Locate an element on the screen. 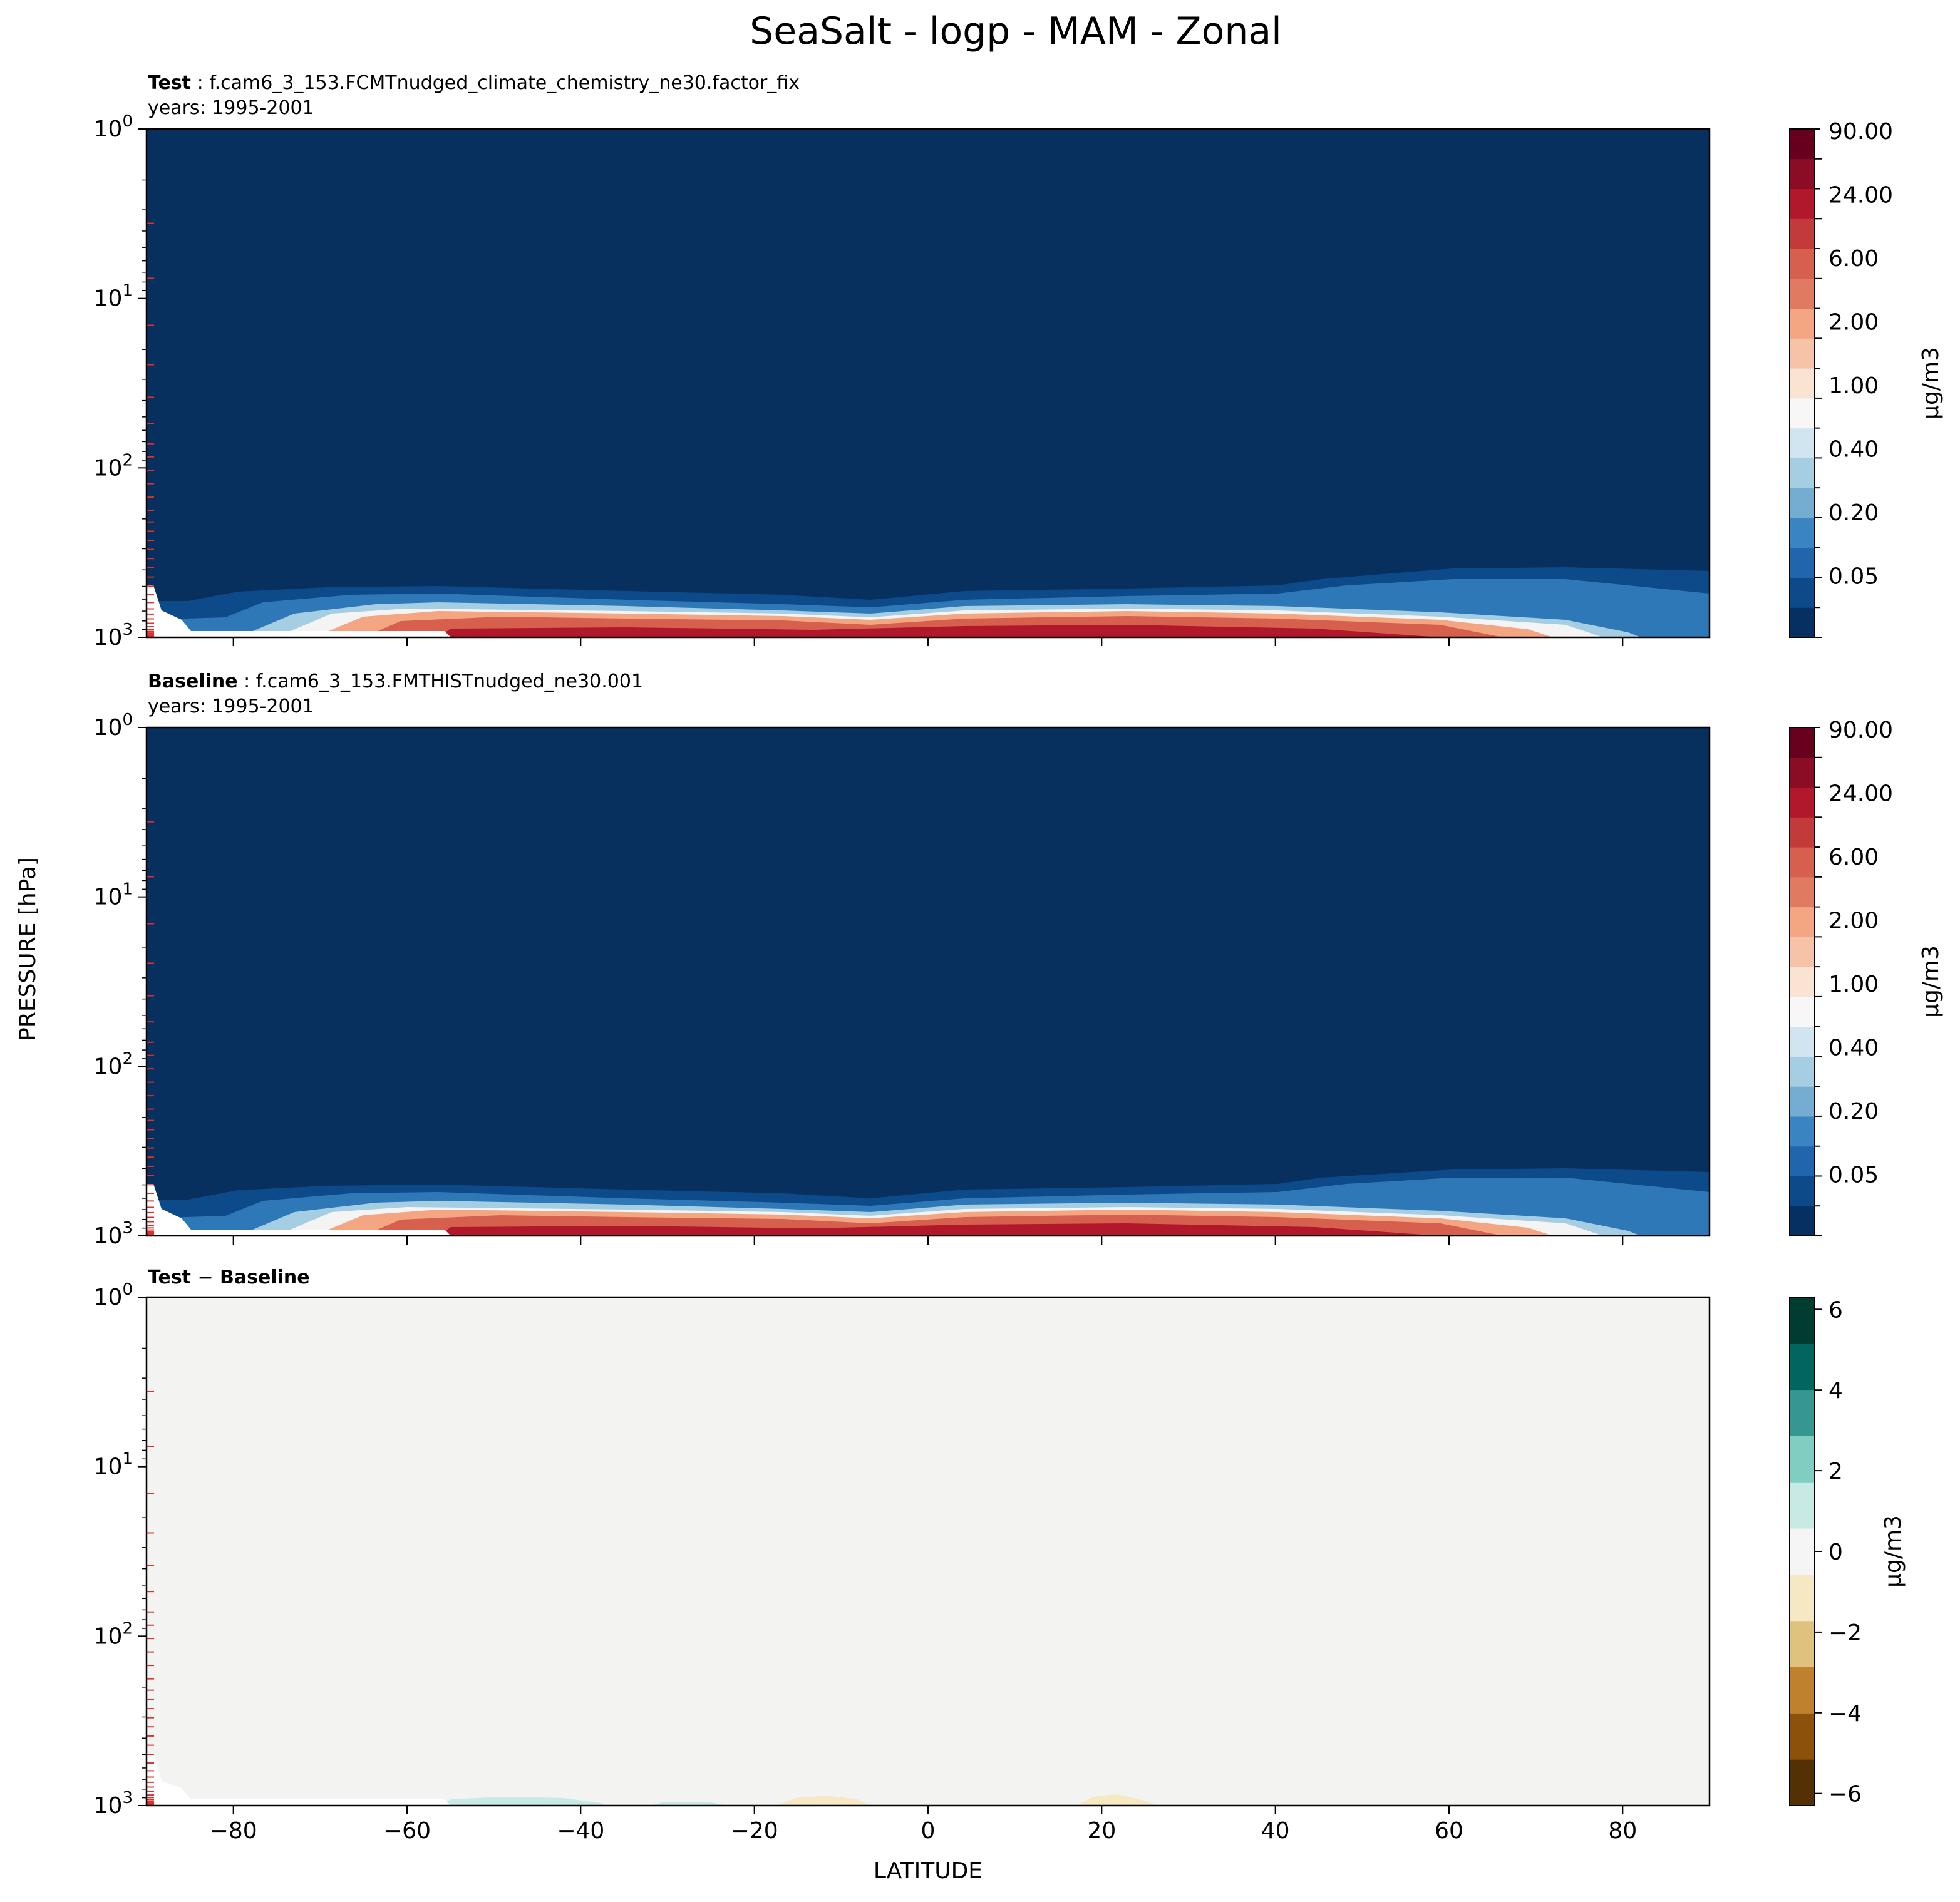 This screenshot has height=1902, width=1960. colorbar-tick-label: 2 is located at coordinates (1835, 1471).